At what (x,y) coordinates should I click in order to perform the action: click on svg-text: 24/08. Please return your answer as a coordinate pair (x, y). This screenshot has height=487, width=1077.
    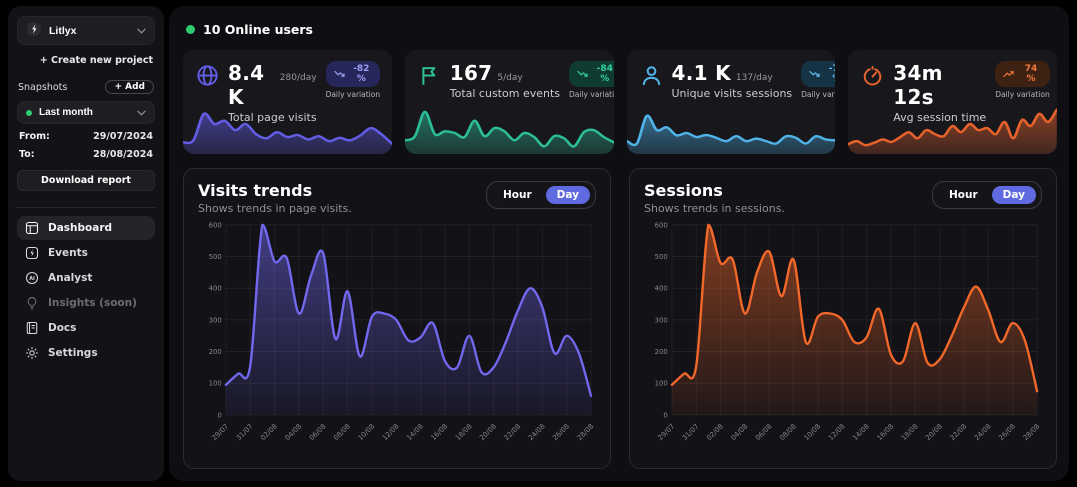
    Looking at the image, I should click on (537, 432).